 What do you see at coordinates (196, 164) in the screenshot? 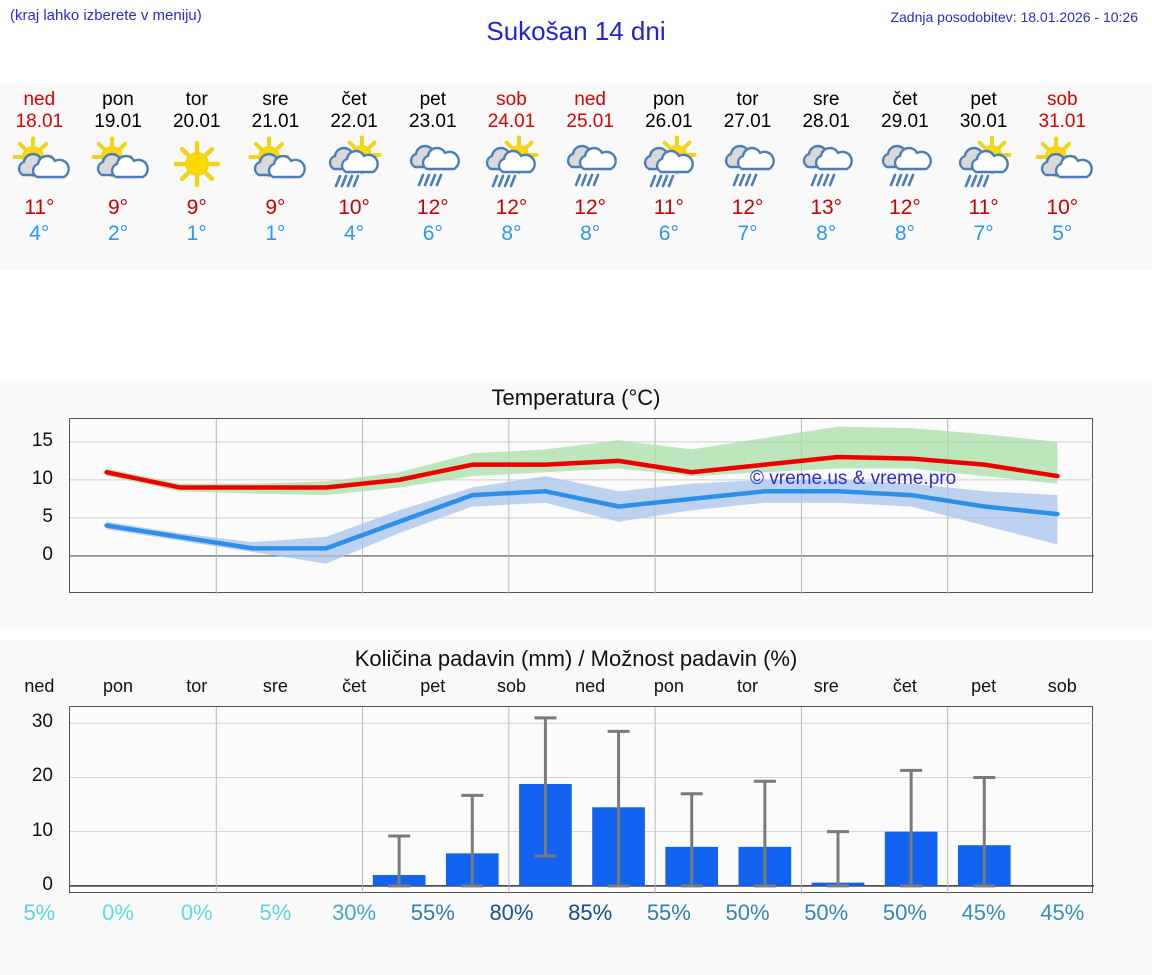
I see `sun-icon` at bounding box center [196, 164].